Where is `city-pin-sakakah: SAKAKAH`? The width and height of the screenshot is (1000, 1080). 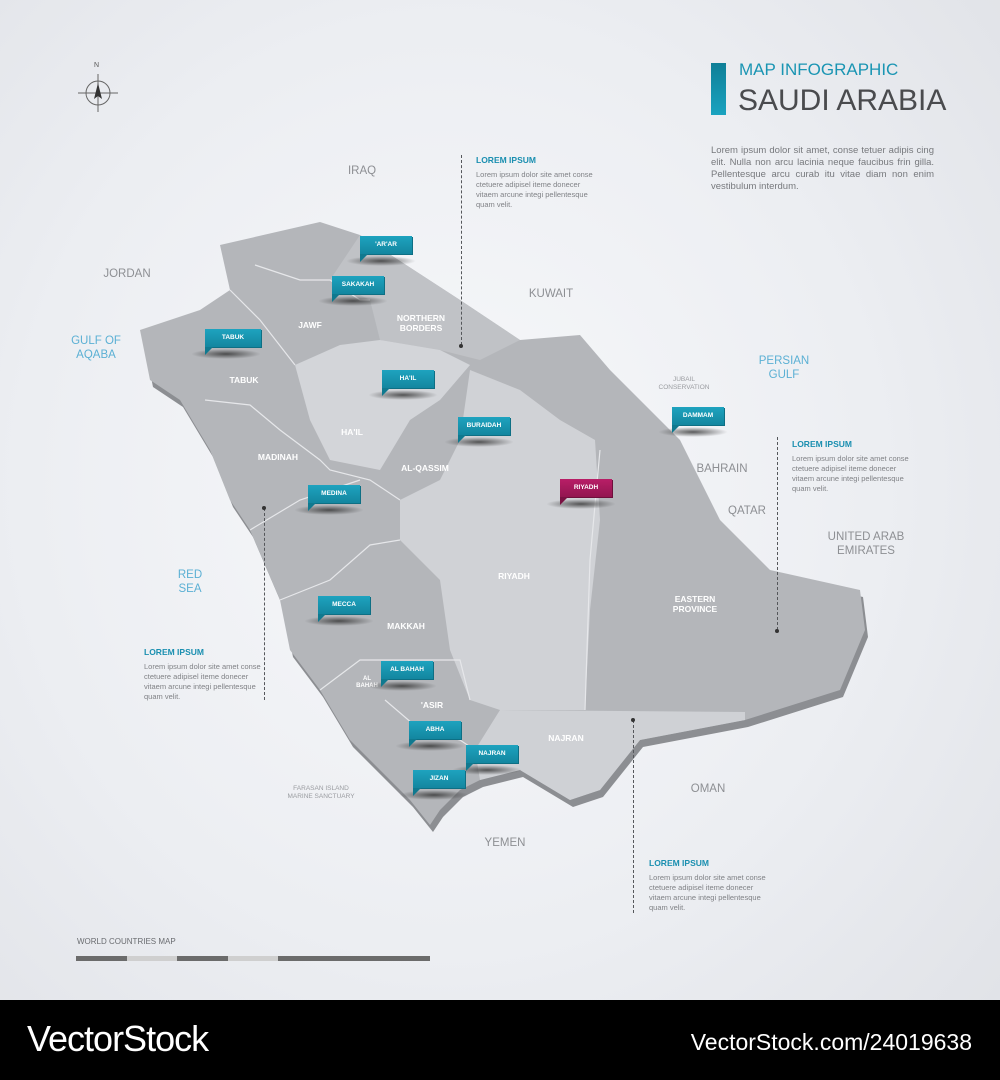
city-pin-sakakah: SAKAKAH is located at coordinates (358, 289).